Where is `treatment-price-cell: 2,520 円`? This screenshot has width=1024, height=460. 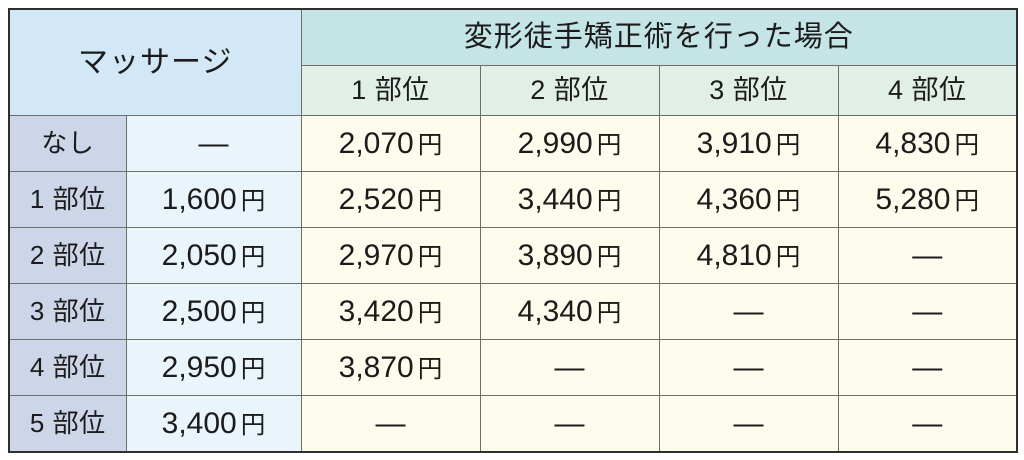
treatment-price-cell: 2,520 円 is located at coordinates (390, 199).